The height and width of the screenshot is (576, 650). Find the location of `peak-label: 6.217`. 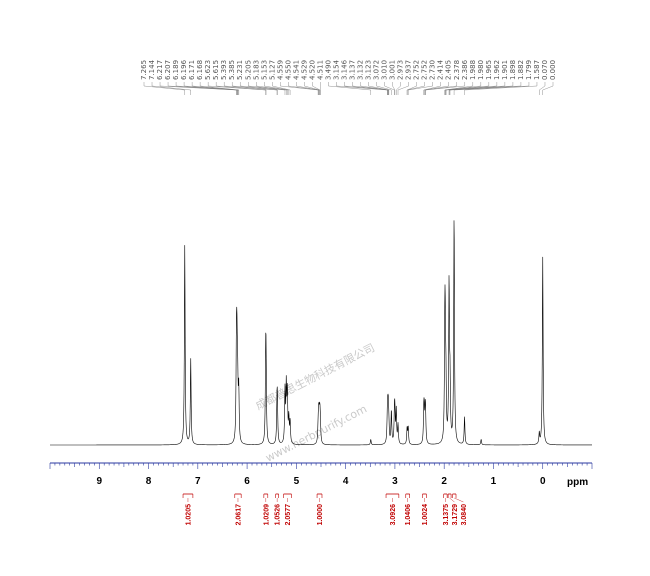

peak-label: 6.217 is located at coordinates (160, 70).